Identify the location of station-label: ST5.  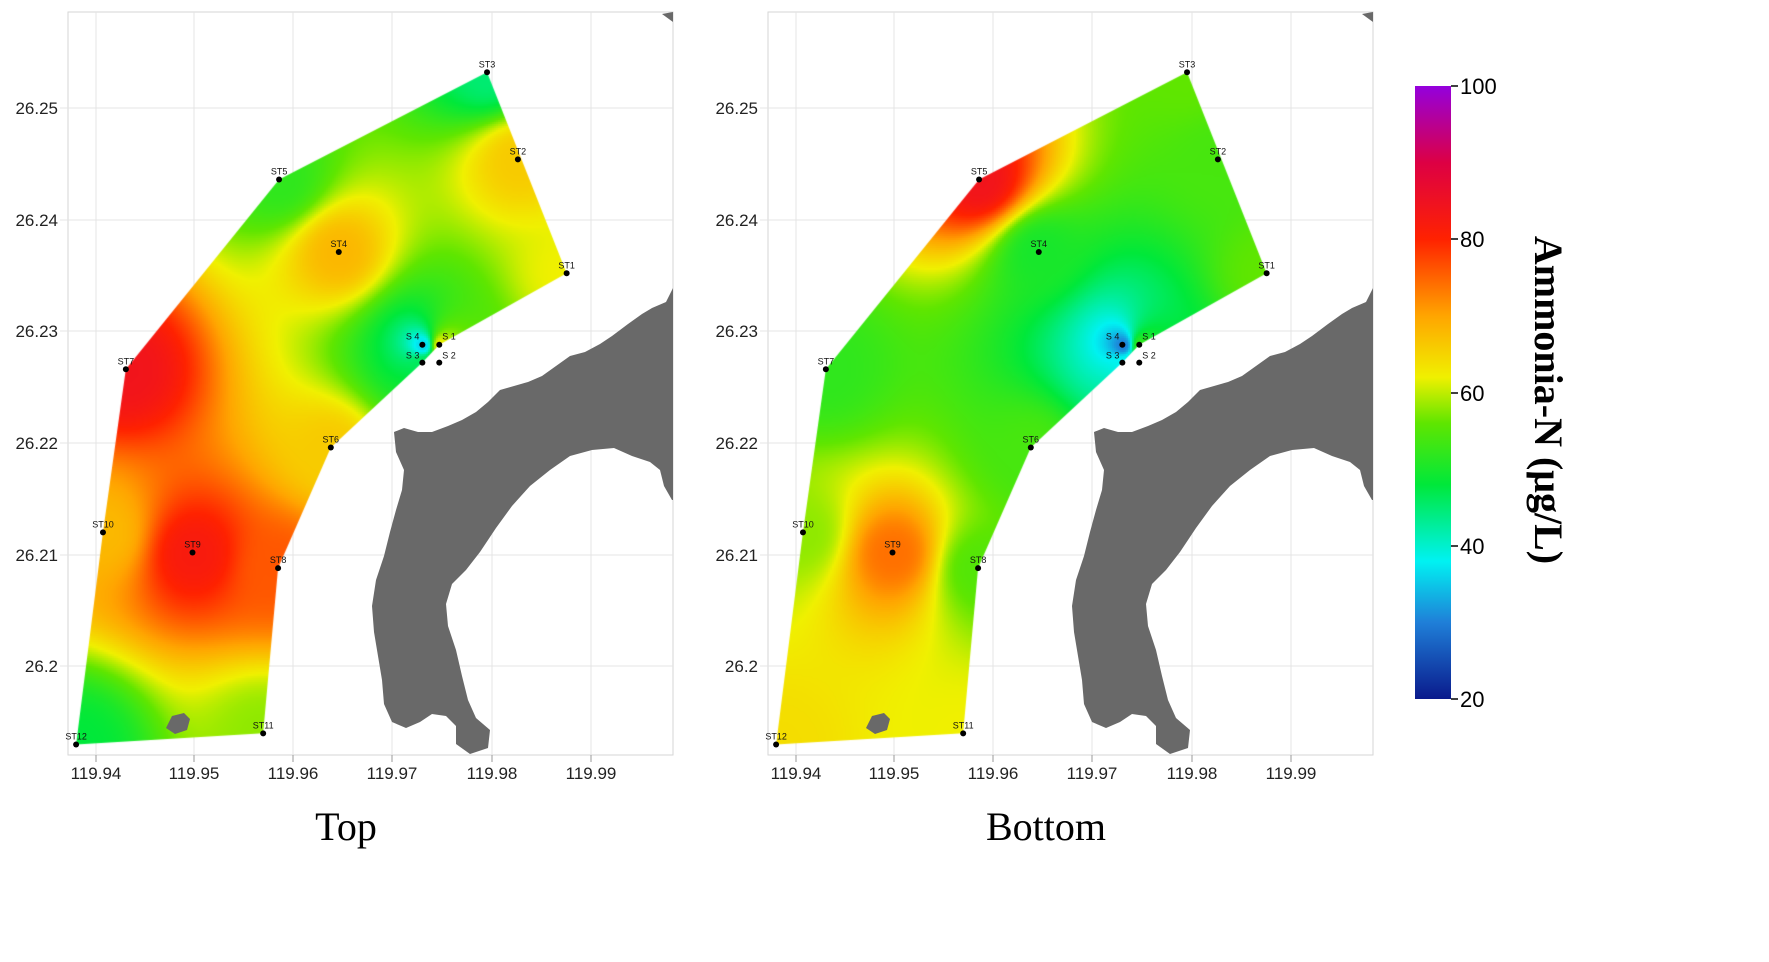
(279, 171).